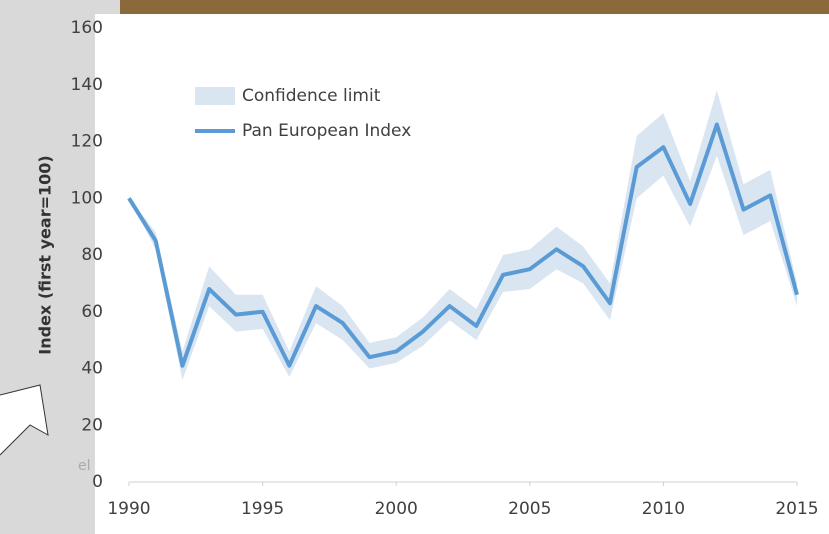  I want to click on y-tick-label: 160, so click(87, 28).